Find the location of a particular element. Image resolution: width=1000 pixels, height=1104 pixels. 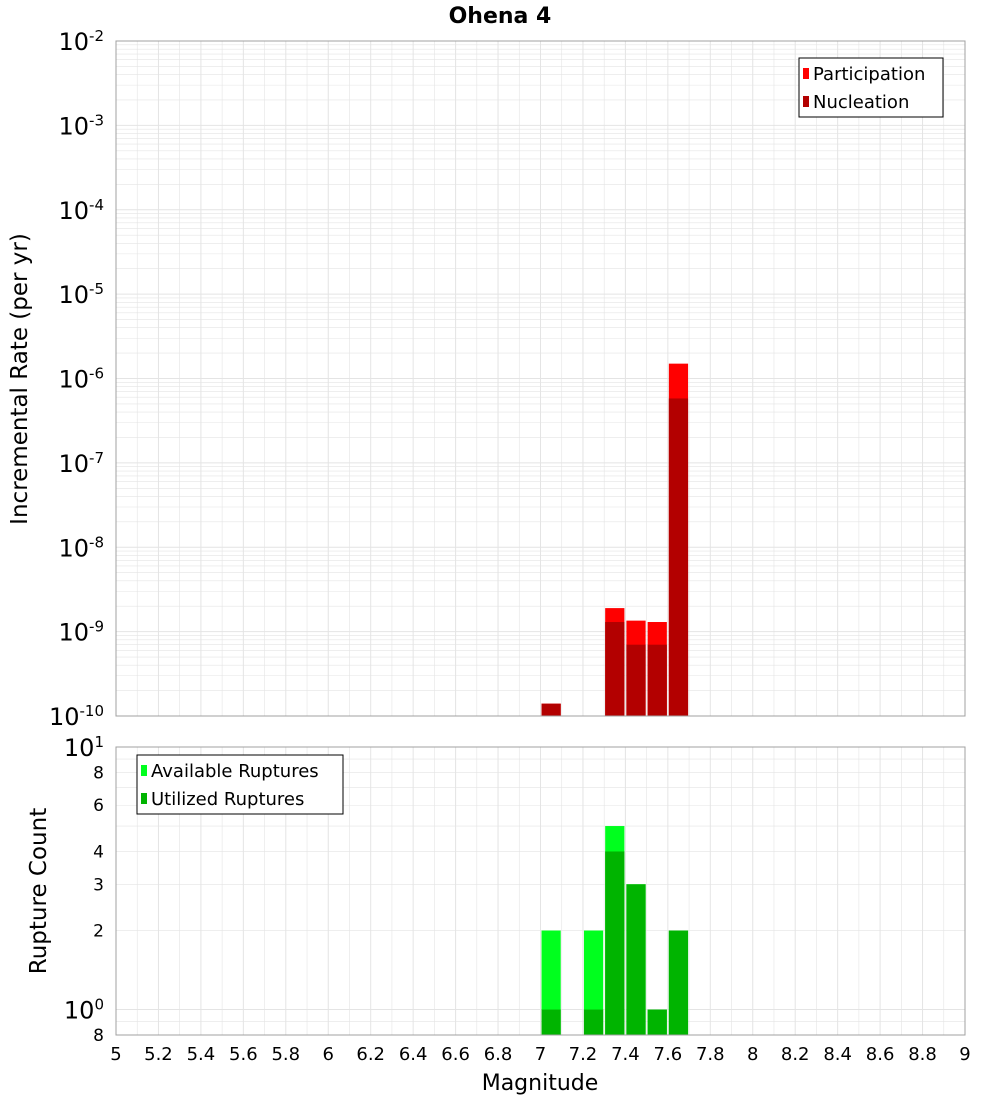

top-y-tick-label: 10⁻⁴ is located at coordinates (81, 210).